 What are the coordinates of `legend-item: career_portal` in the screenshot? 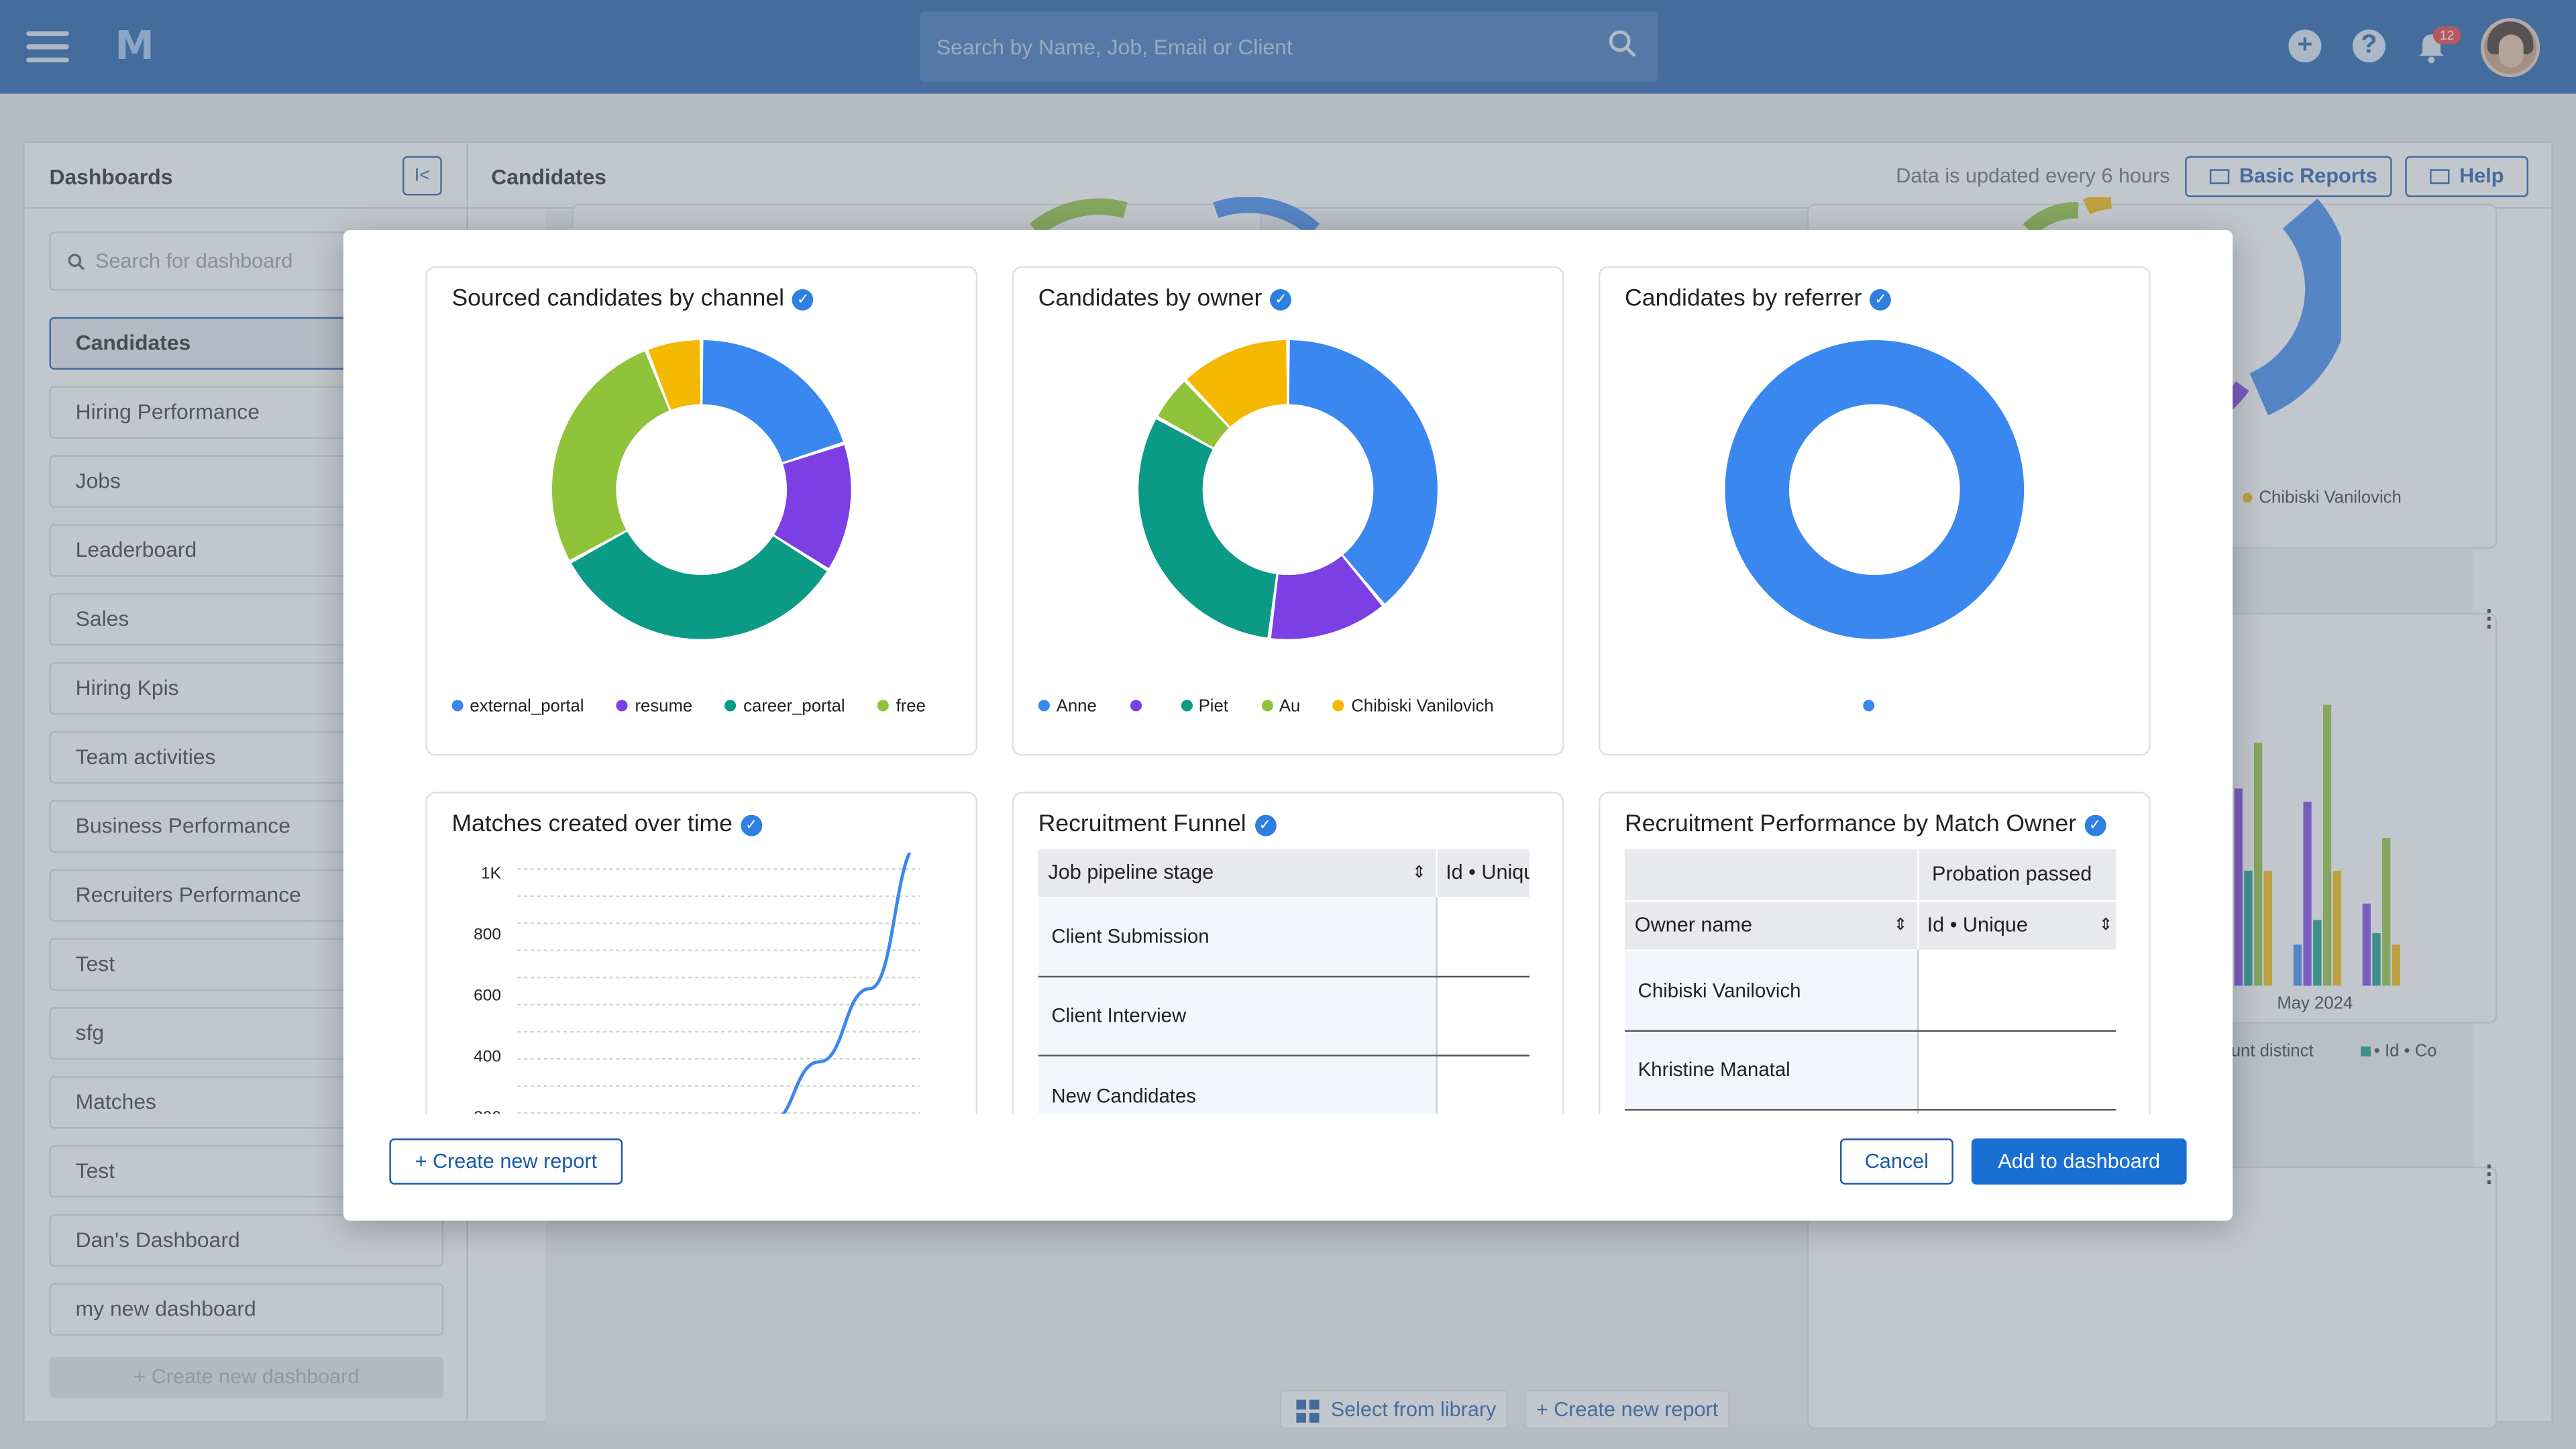 It's located at (785, 706).